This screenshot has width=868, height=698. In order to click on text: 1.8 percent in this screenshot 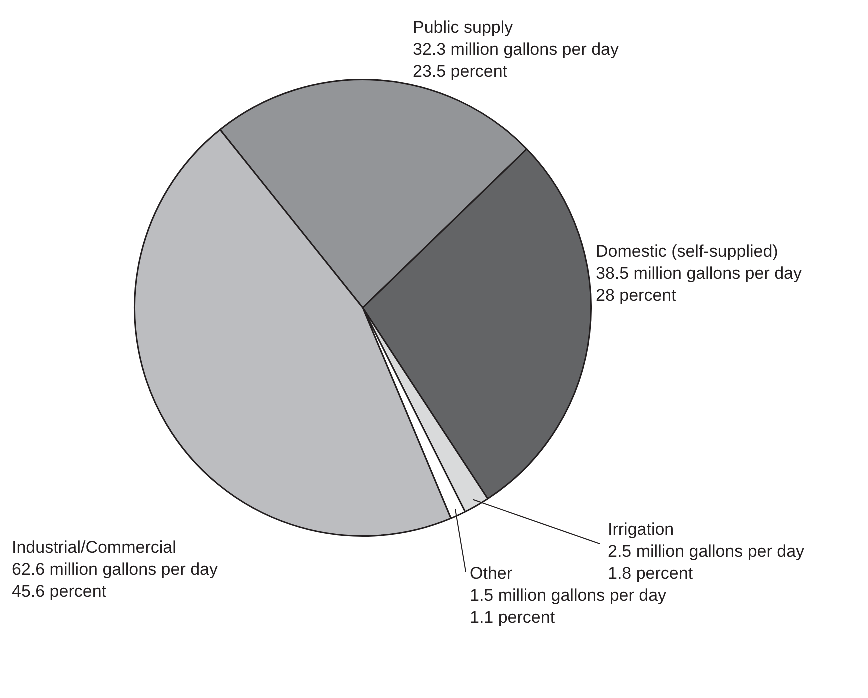, I will do `click(651, 574)`.